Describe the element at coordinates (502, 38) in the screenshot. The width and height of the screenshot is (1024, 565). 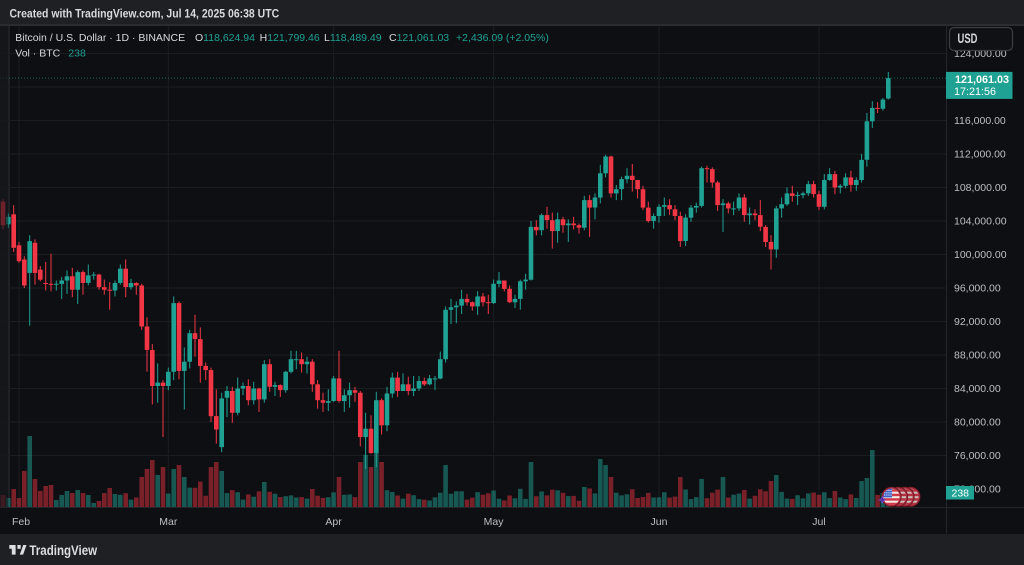
I see `svg-text: +2,436.09 (+2.05%)` at that location.